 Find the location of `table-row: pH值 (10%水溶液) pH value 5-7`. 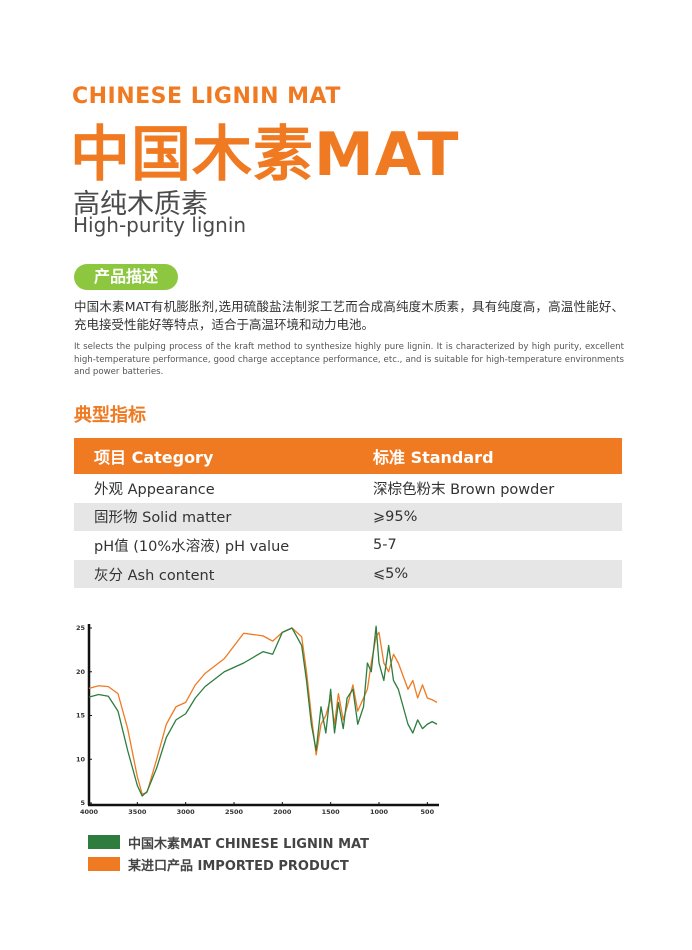

table-row: pH值 (10%水溶液) pH value 5-7 is located at coordinates (348, 545).